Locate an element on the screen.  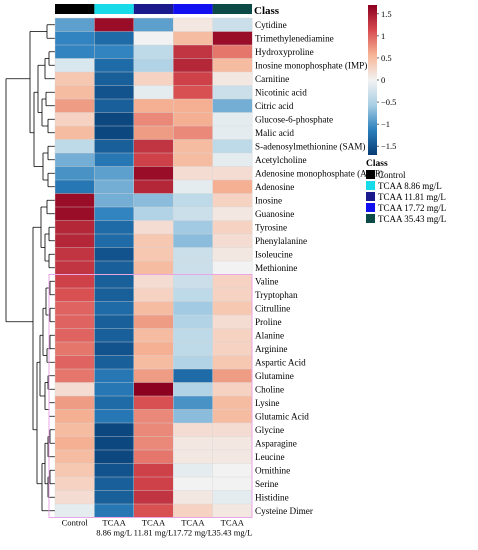
row-label: Nicotinic acid is located at coordinates (281, 93).